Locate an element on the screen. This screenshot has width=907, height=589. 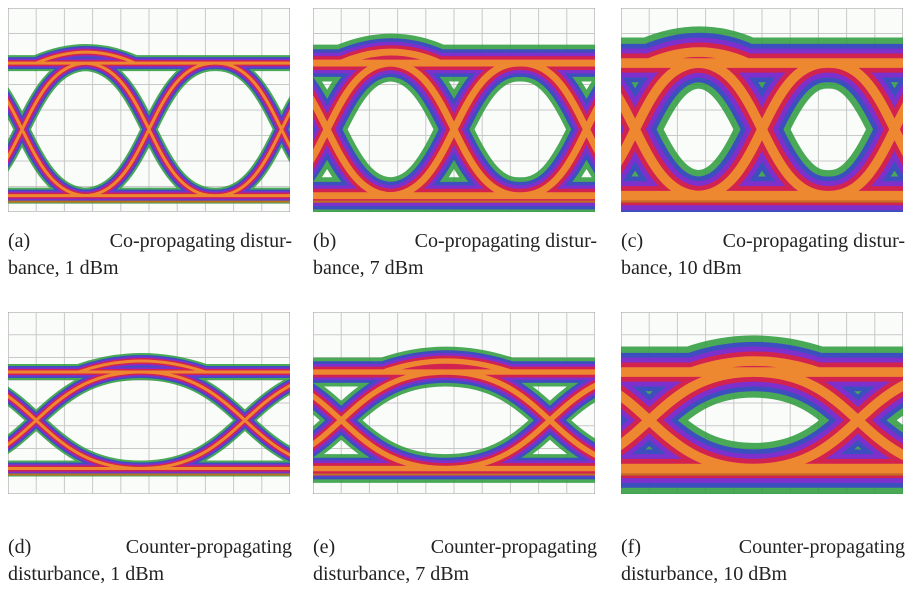
subfigure: (a) Co-propagating distur-bance, 1 dBm is located at coordinates (150, 145).